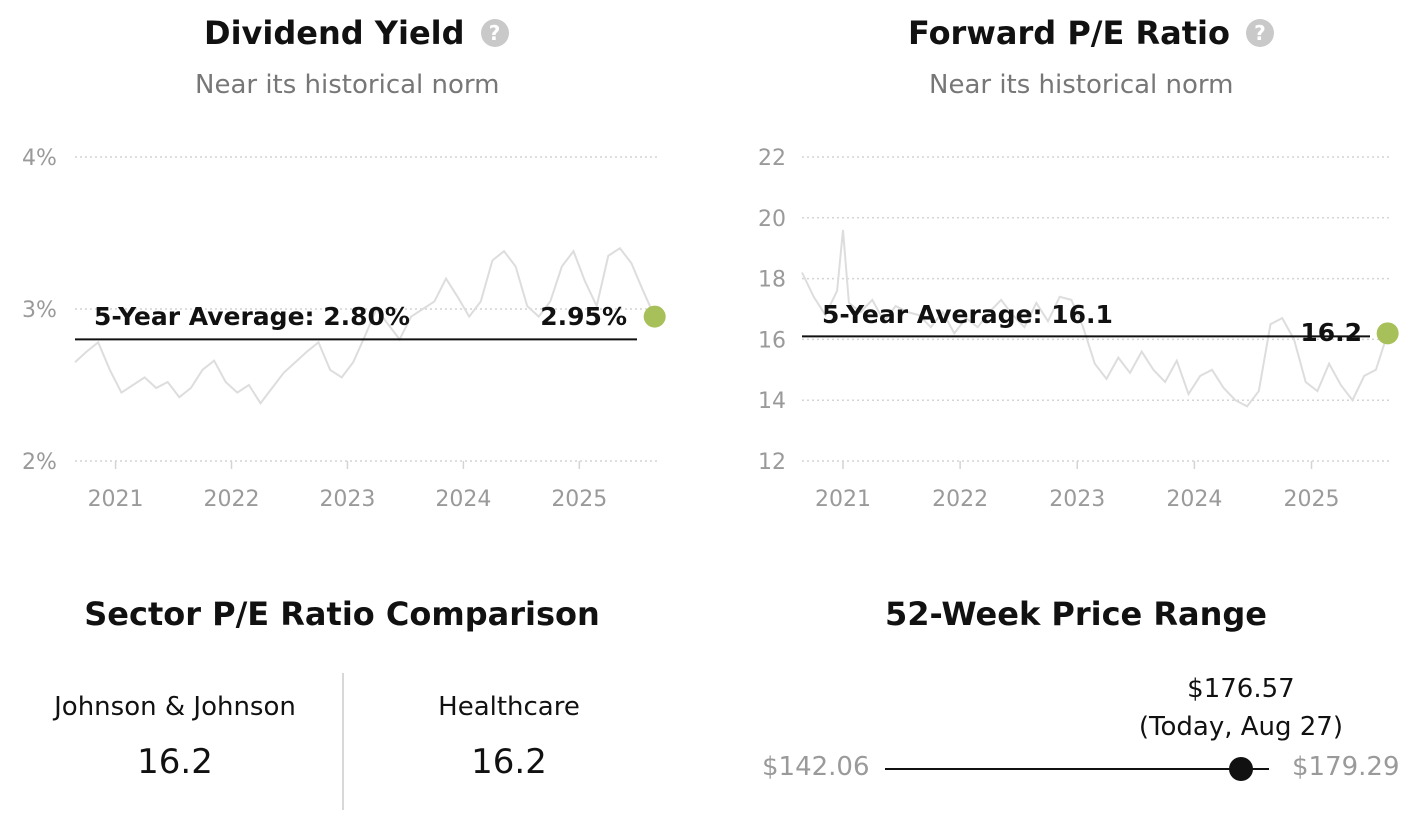  Describe the element at coordinates (175, 737) in the screenshot. I see `company-pe-column: Johnson & Johnson 16.2` at that location.